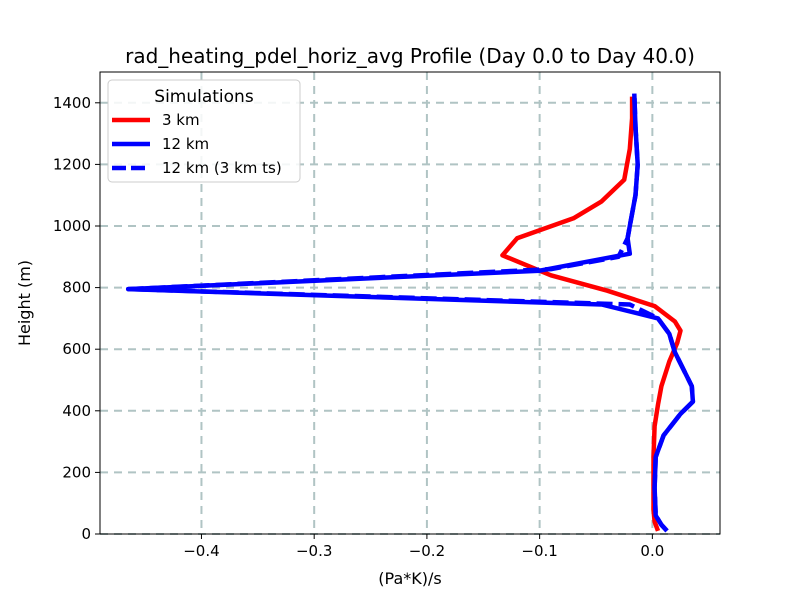 The image size is (800, 600). Describe the element at coordinates (427, 551) in the screenshot. I see `x-tick-label: −0.2` at that location.